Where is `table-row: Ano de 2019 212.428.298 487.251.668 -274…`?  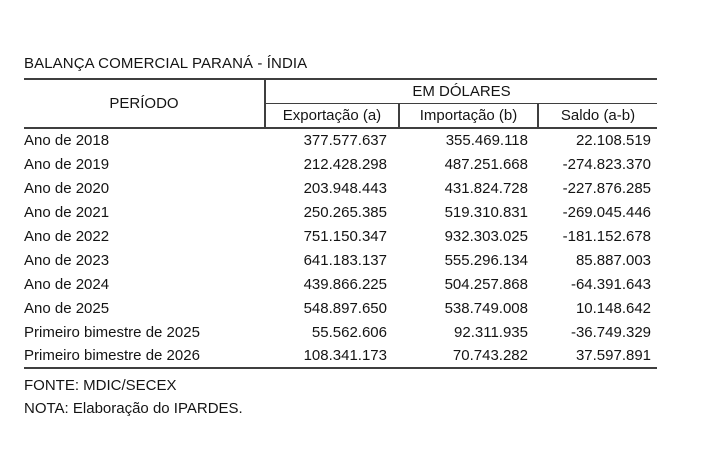
table-row: Ano de 2019 212.428.298 487.251.668 -274… is located at coordinates (340, 164).